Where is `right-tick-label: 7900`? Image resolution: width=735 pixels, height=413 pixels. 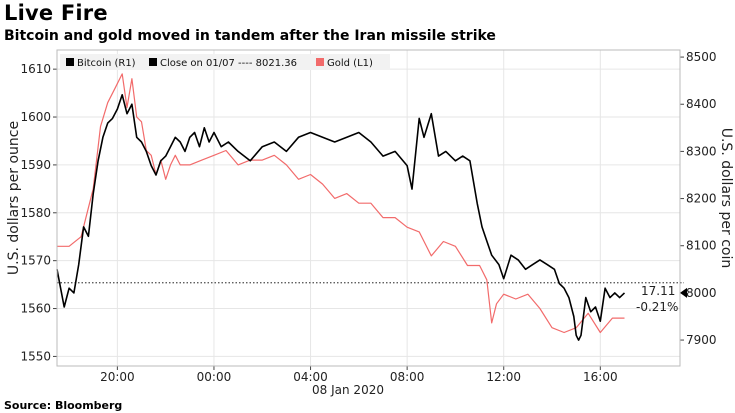
right-tick-label: 7900 is located at coordinates (701, 340).